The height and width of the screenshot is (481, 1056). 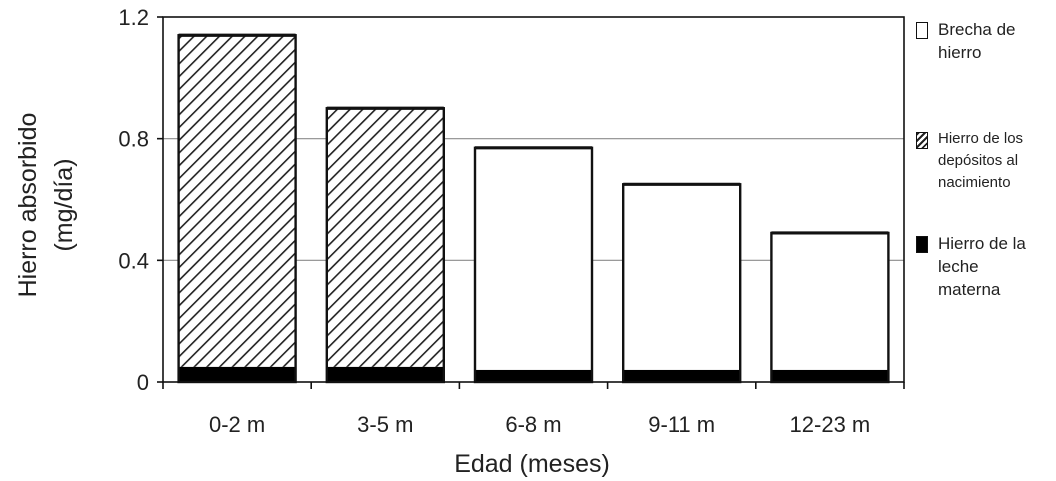 I want to click on y-tick-label: 0.8, so click(x=133, y=139).